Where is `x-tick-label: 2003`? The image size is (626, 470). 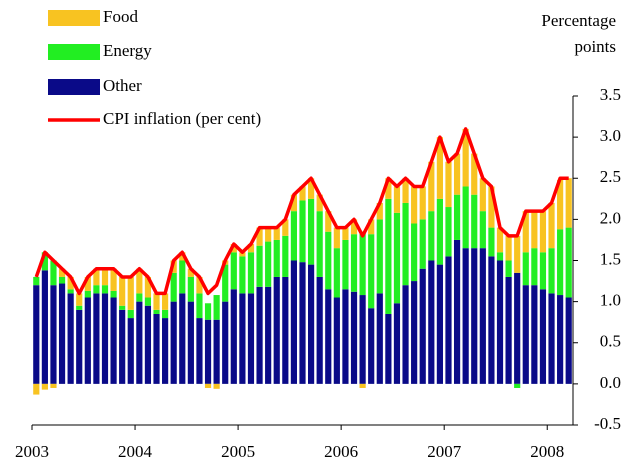 x-tick-label: 2003 is located at coordinates (32, 451).